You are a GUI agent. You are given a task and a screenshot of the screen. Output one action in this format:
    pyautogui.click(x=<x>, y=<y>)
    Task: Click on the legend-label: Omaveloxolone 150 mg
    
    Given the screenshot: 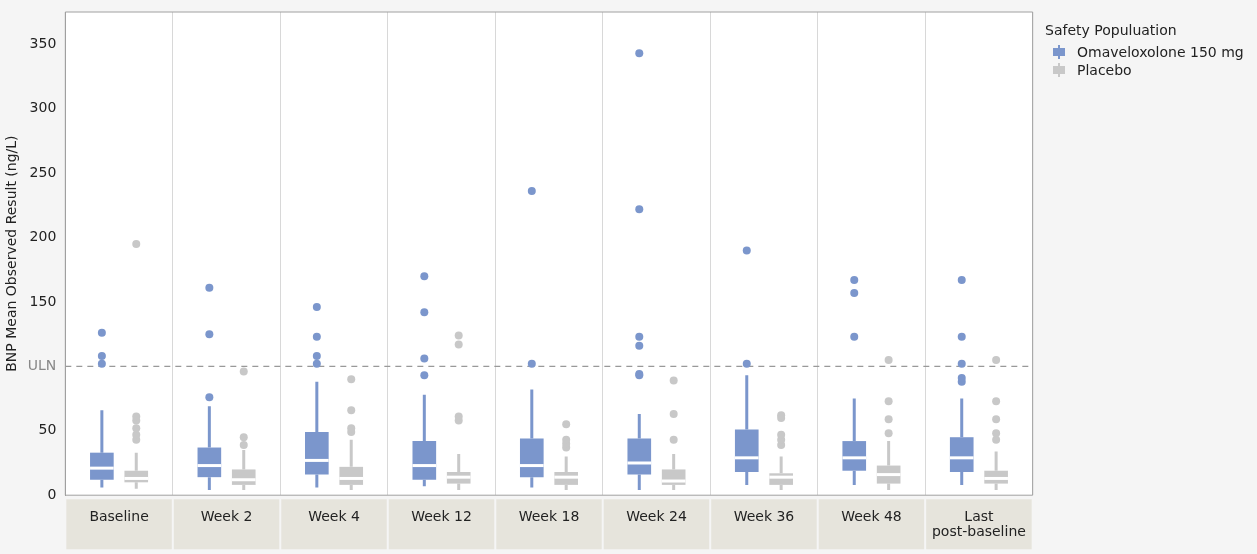 What is the action you would take?
    pyautogui.click(x=1160, y=52)
    